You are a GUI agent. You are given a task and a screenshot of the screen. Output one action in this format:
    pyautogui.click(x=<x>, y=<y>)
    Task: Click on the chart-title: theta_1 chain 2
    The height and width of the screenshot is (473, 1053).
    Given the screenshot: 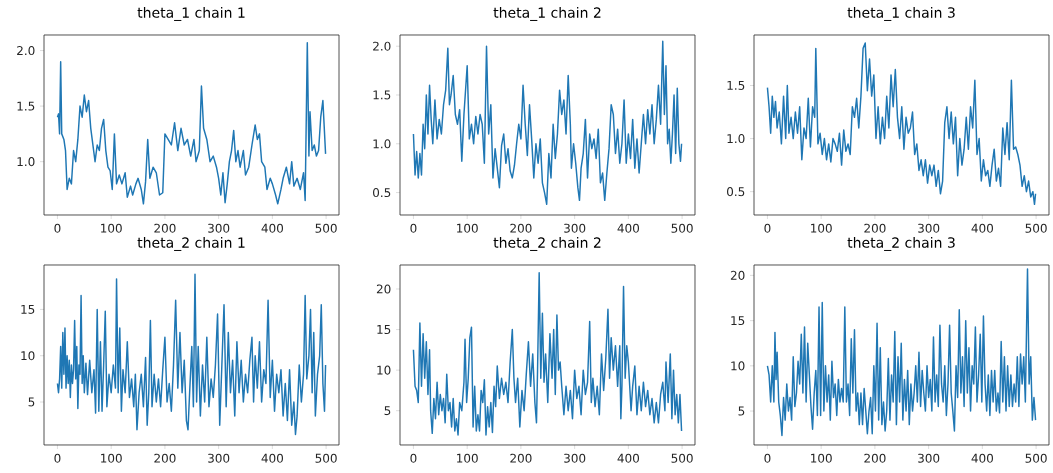 What is the action you would take?
    pyautogui.click(x=547, y=14)
    